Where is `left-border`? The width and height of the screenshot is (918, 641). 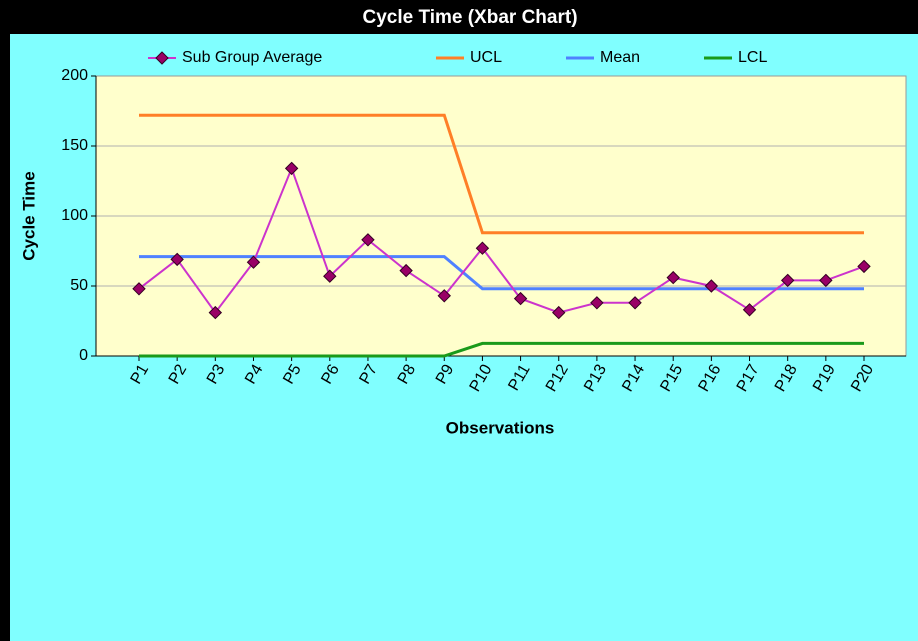
left-border is located at coordinates (5, 320).